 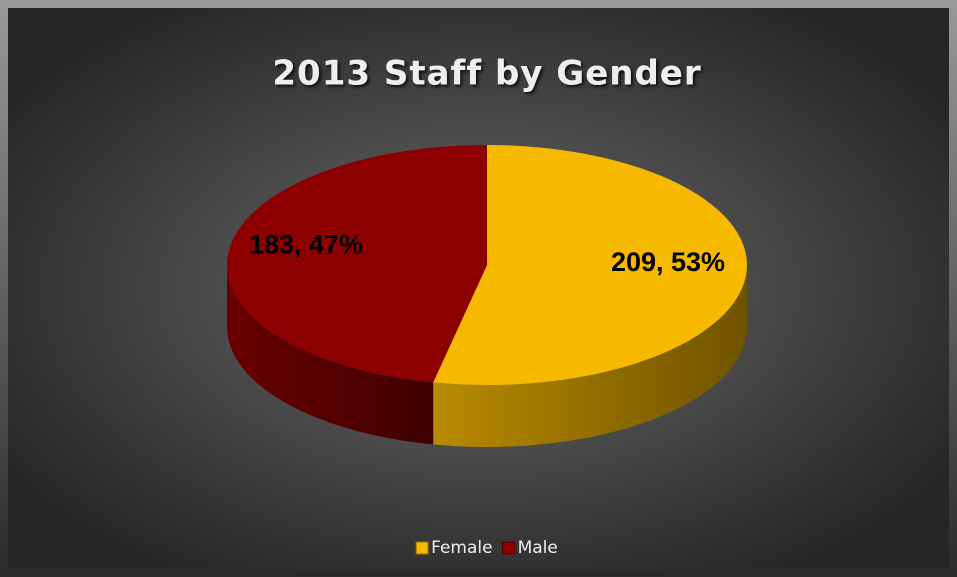 I want to click on chart-title: 2013 Staff by Gender, so click(x=486, y=74).